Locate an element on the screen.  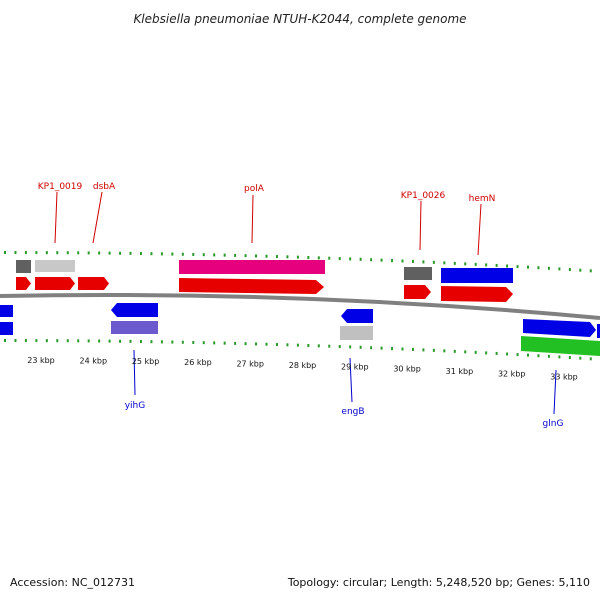
kbp-tick-label: 23 kbp is located at coordinates (41, 360).